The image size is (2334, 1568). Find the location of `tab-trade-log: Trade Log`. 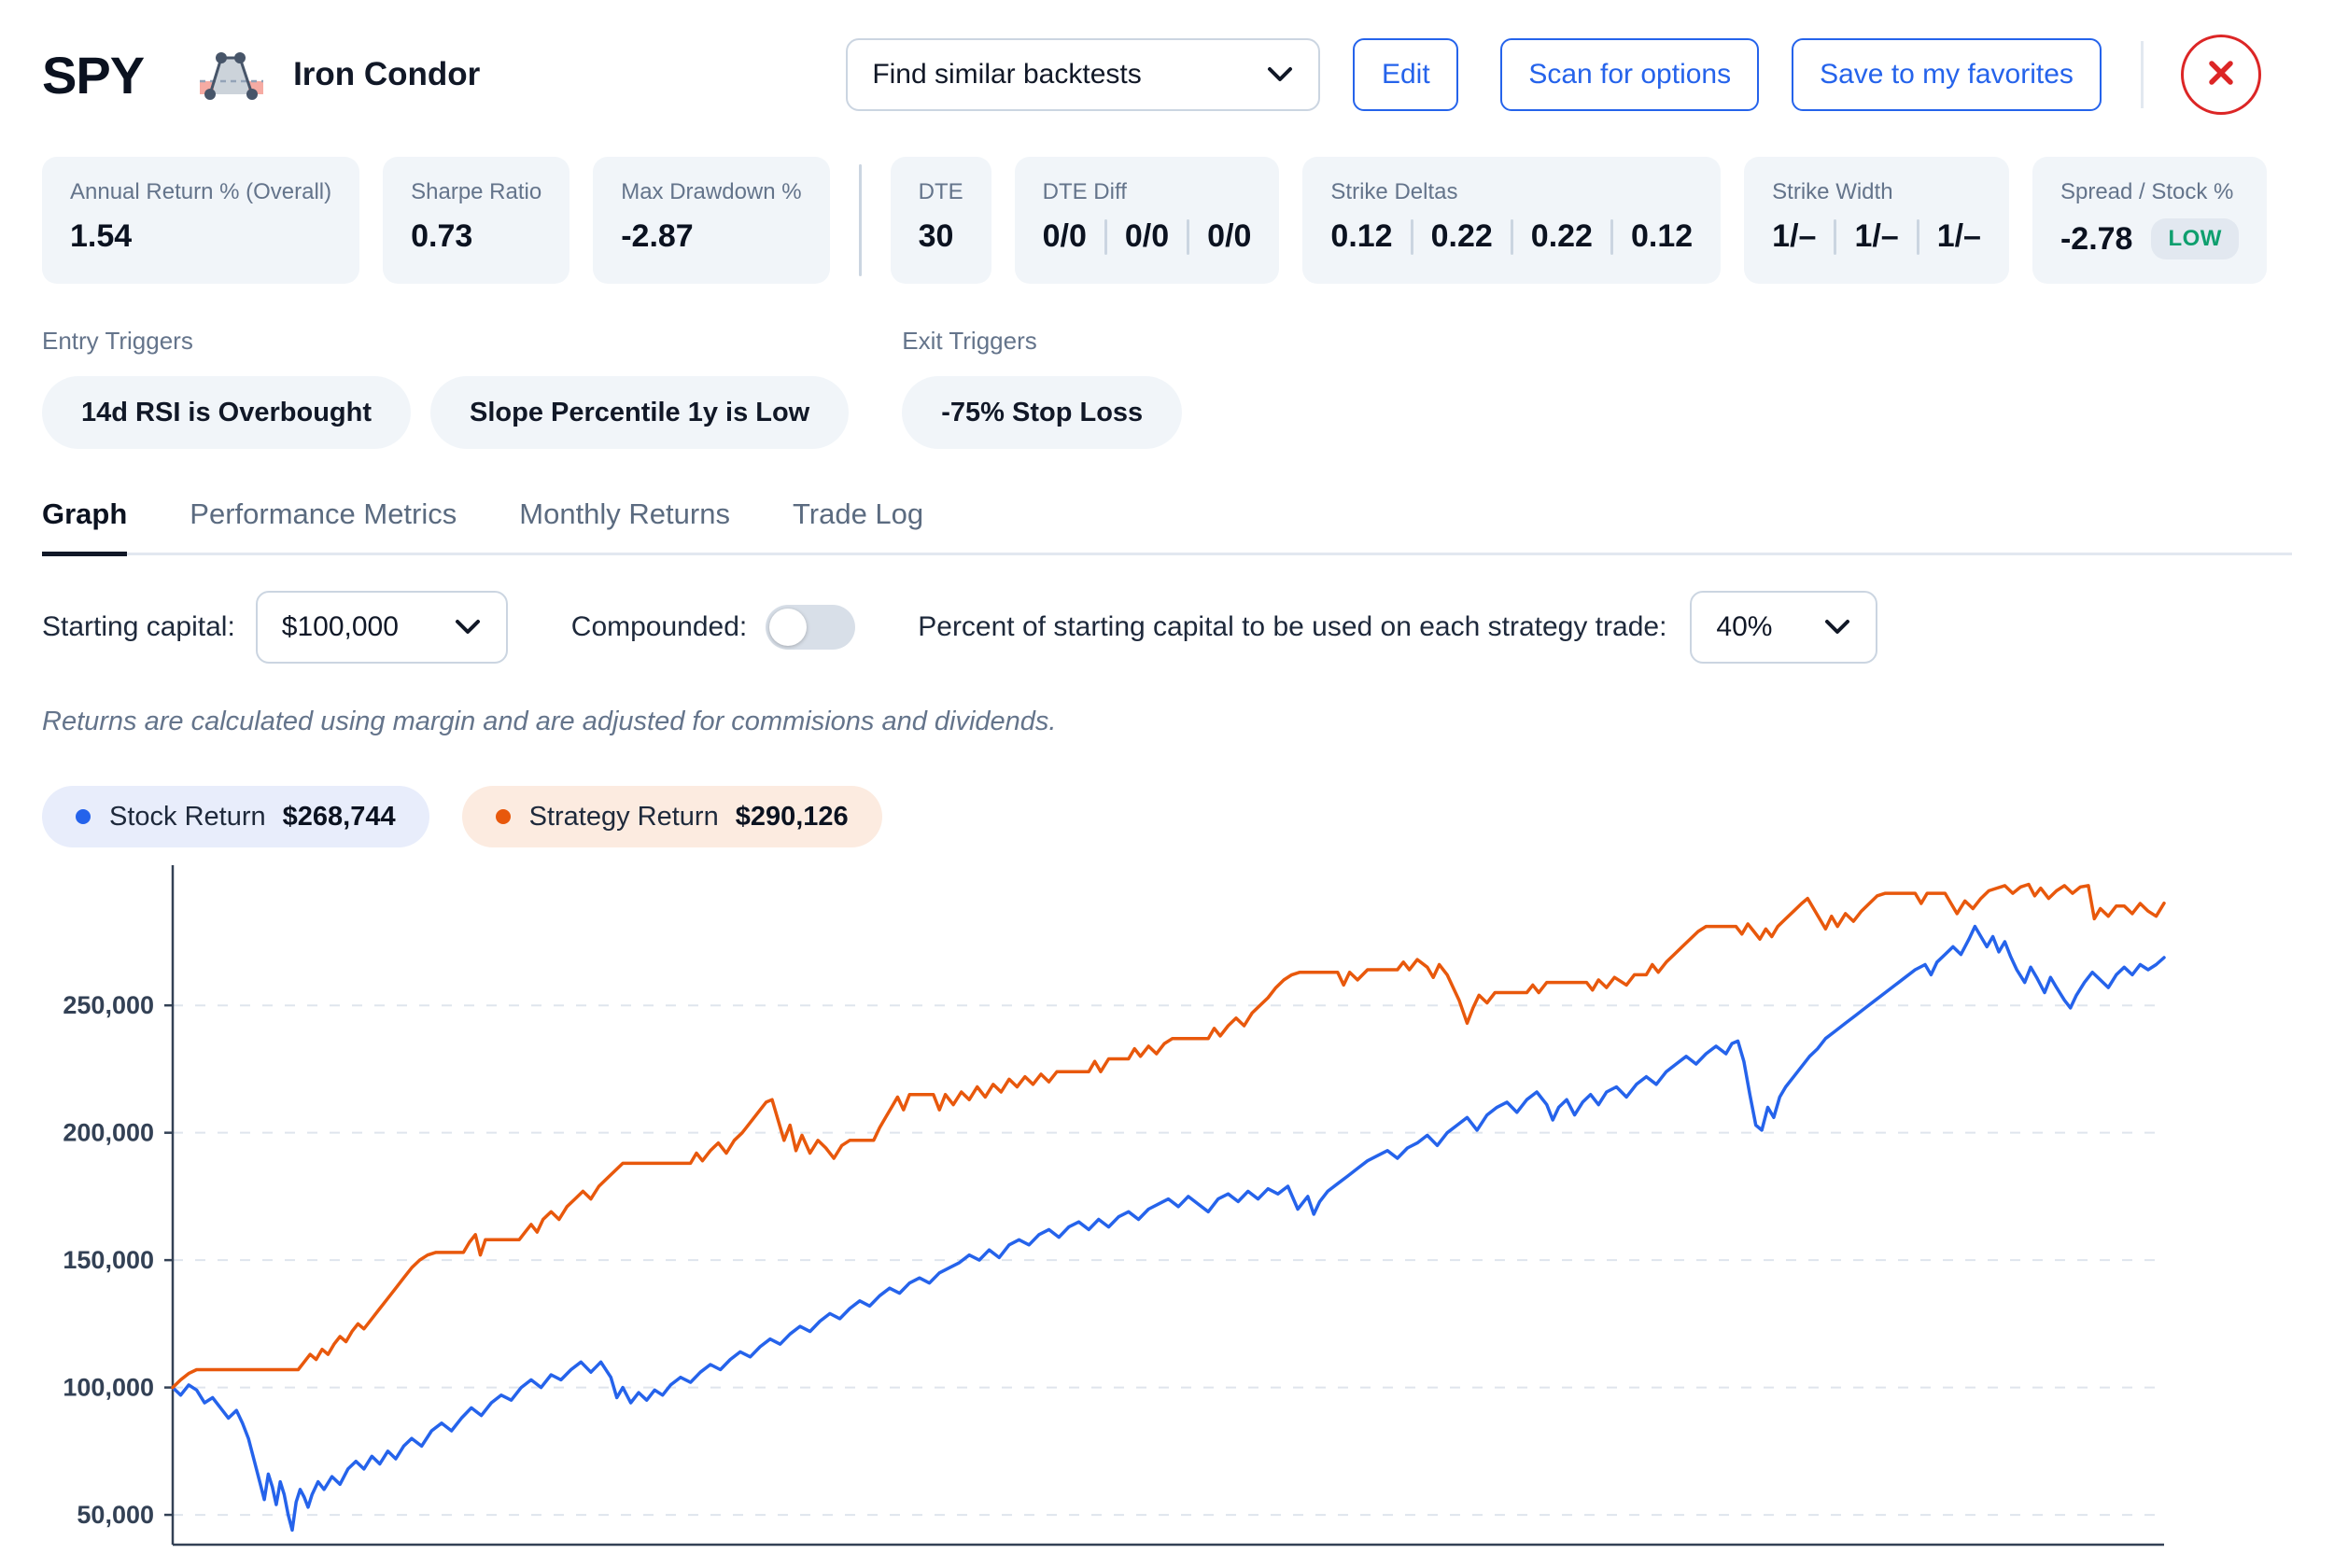

tab-trade-log: Trade Log is located at coordinates (858, 513).